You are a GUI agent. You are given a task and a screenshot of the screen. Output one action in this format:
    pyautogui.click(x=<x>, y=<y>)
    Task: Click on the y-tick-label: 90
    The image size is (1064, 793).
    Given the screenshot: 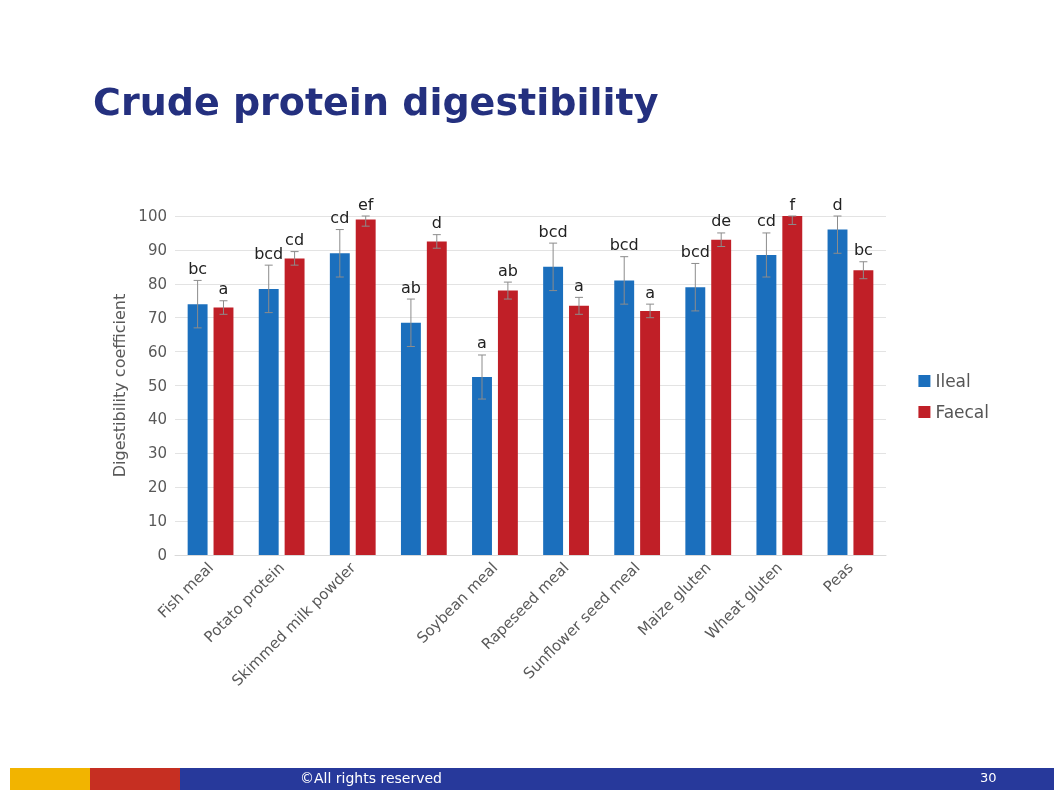 What is the action you would take?
    pyautogui.click(x=157, y=249)
    